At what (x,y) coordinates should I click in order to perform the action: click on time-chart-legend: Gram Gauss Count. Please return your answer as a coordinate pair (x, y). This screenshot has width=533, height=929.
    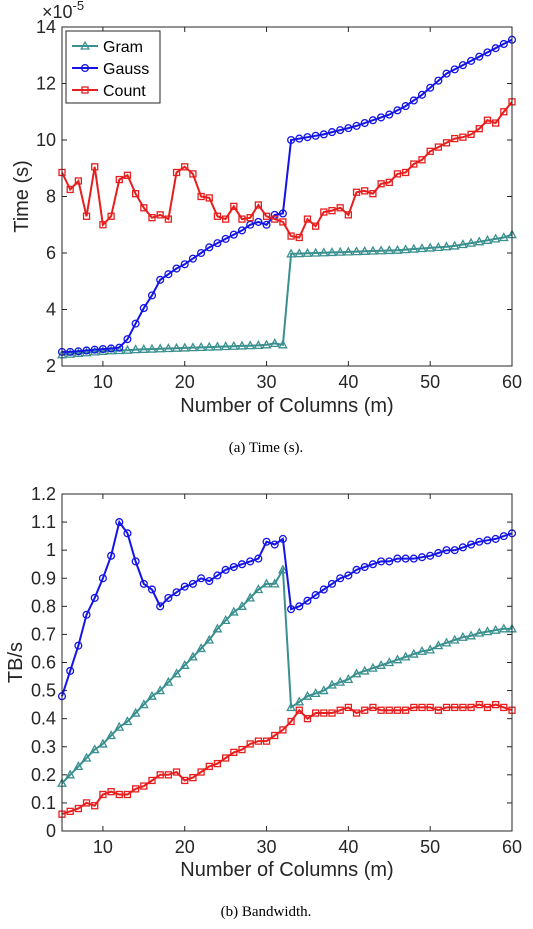
    Looking at the image, I should click on (113, 67).